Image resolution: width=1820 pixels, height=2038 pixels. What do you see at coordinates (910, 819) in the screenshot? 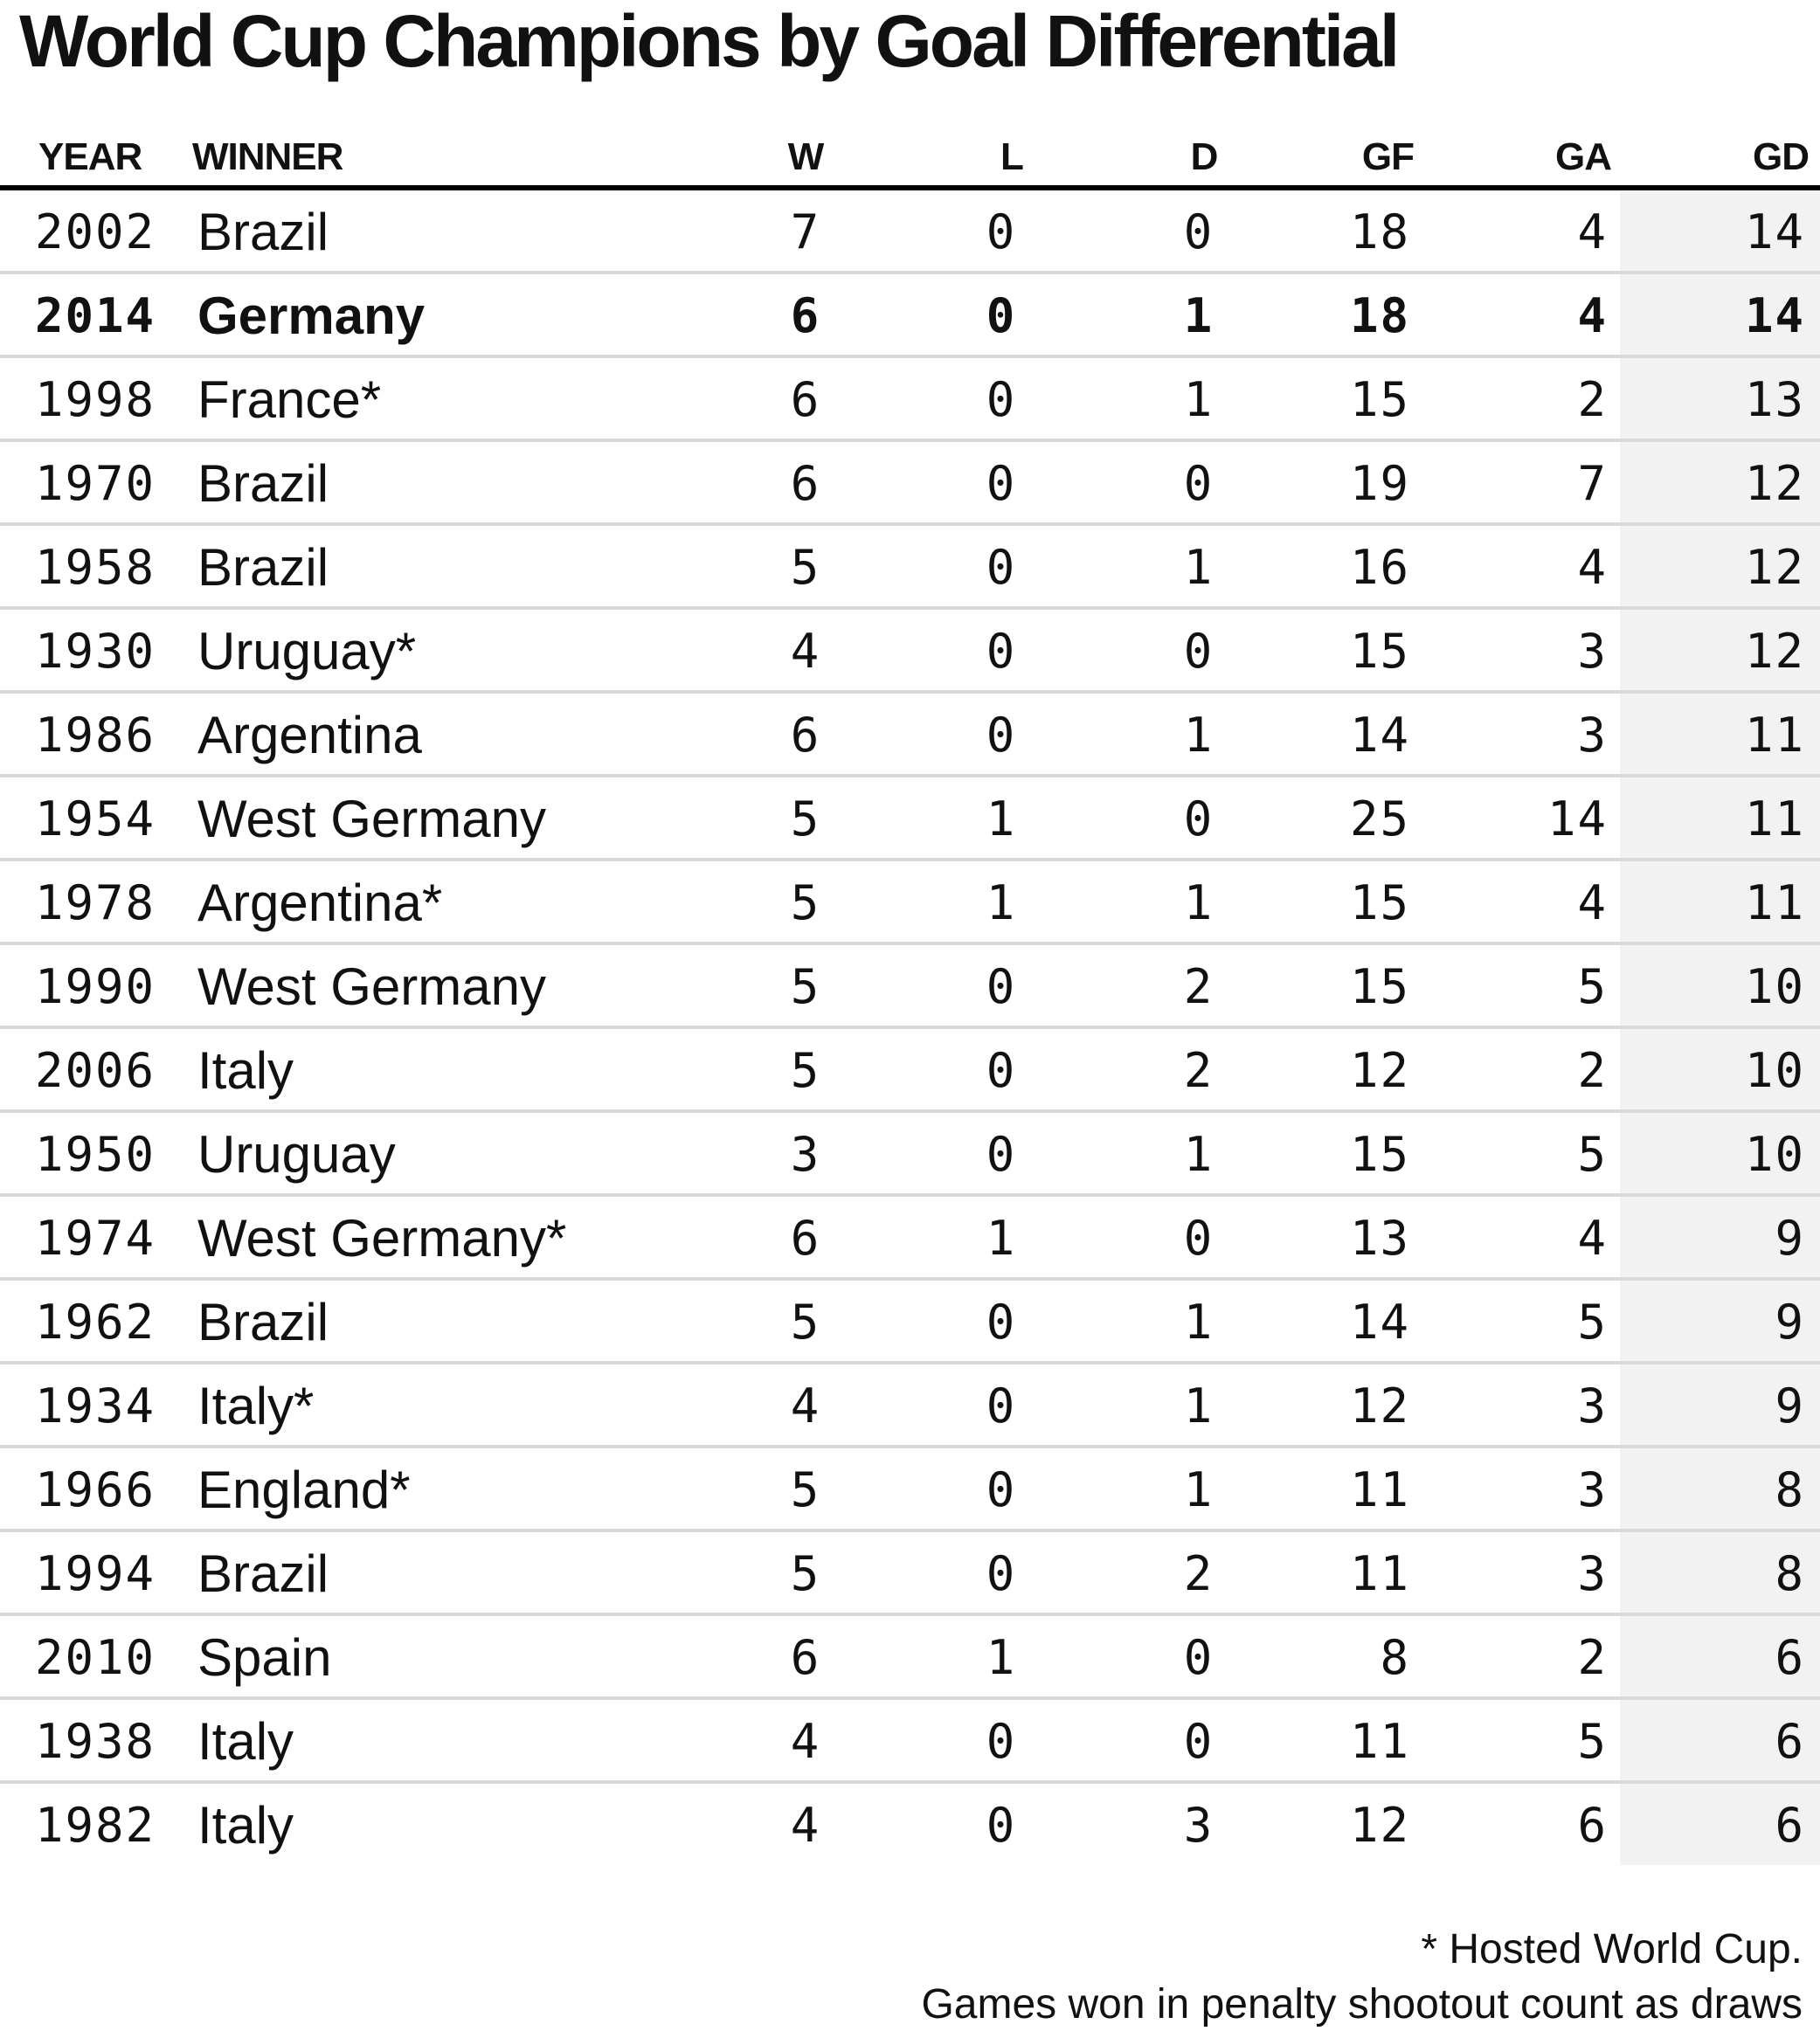
I see `table-row: 1954 West Germany 5 1 0 25 14 11` at bounding box center [910, 819].